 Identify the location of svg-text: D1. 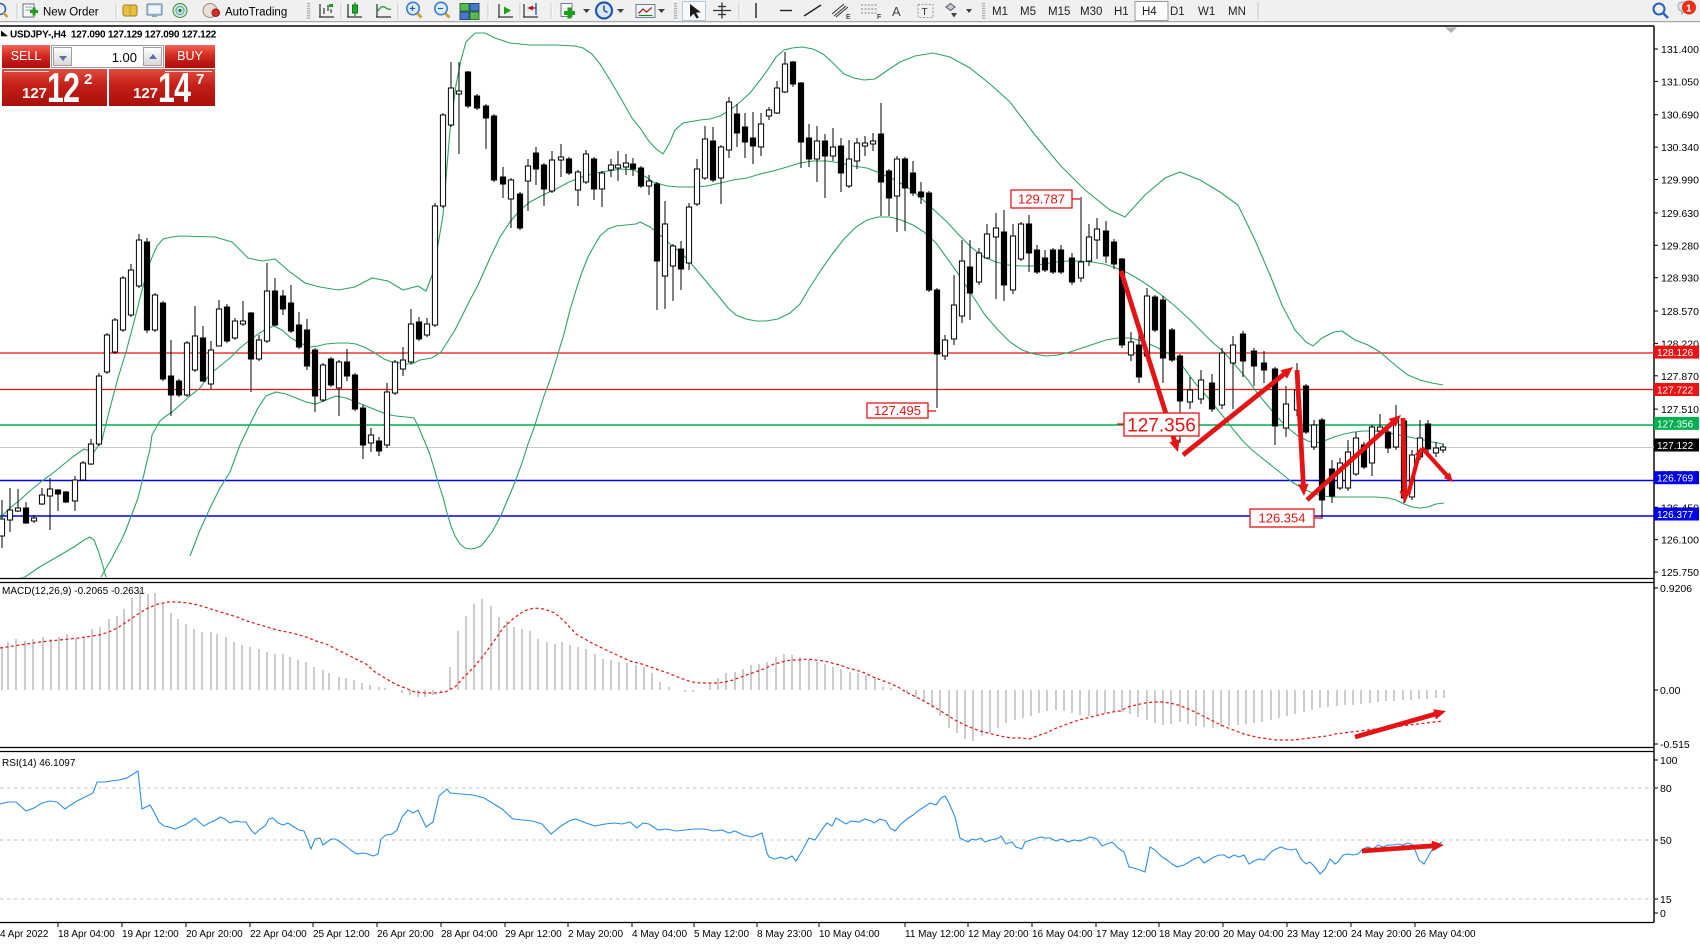
(1177, 12).